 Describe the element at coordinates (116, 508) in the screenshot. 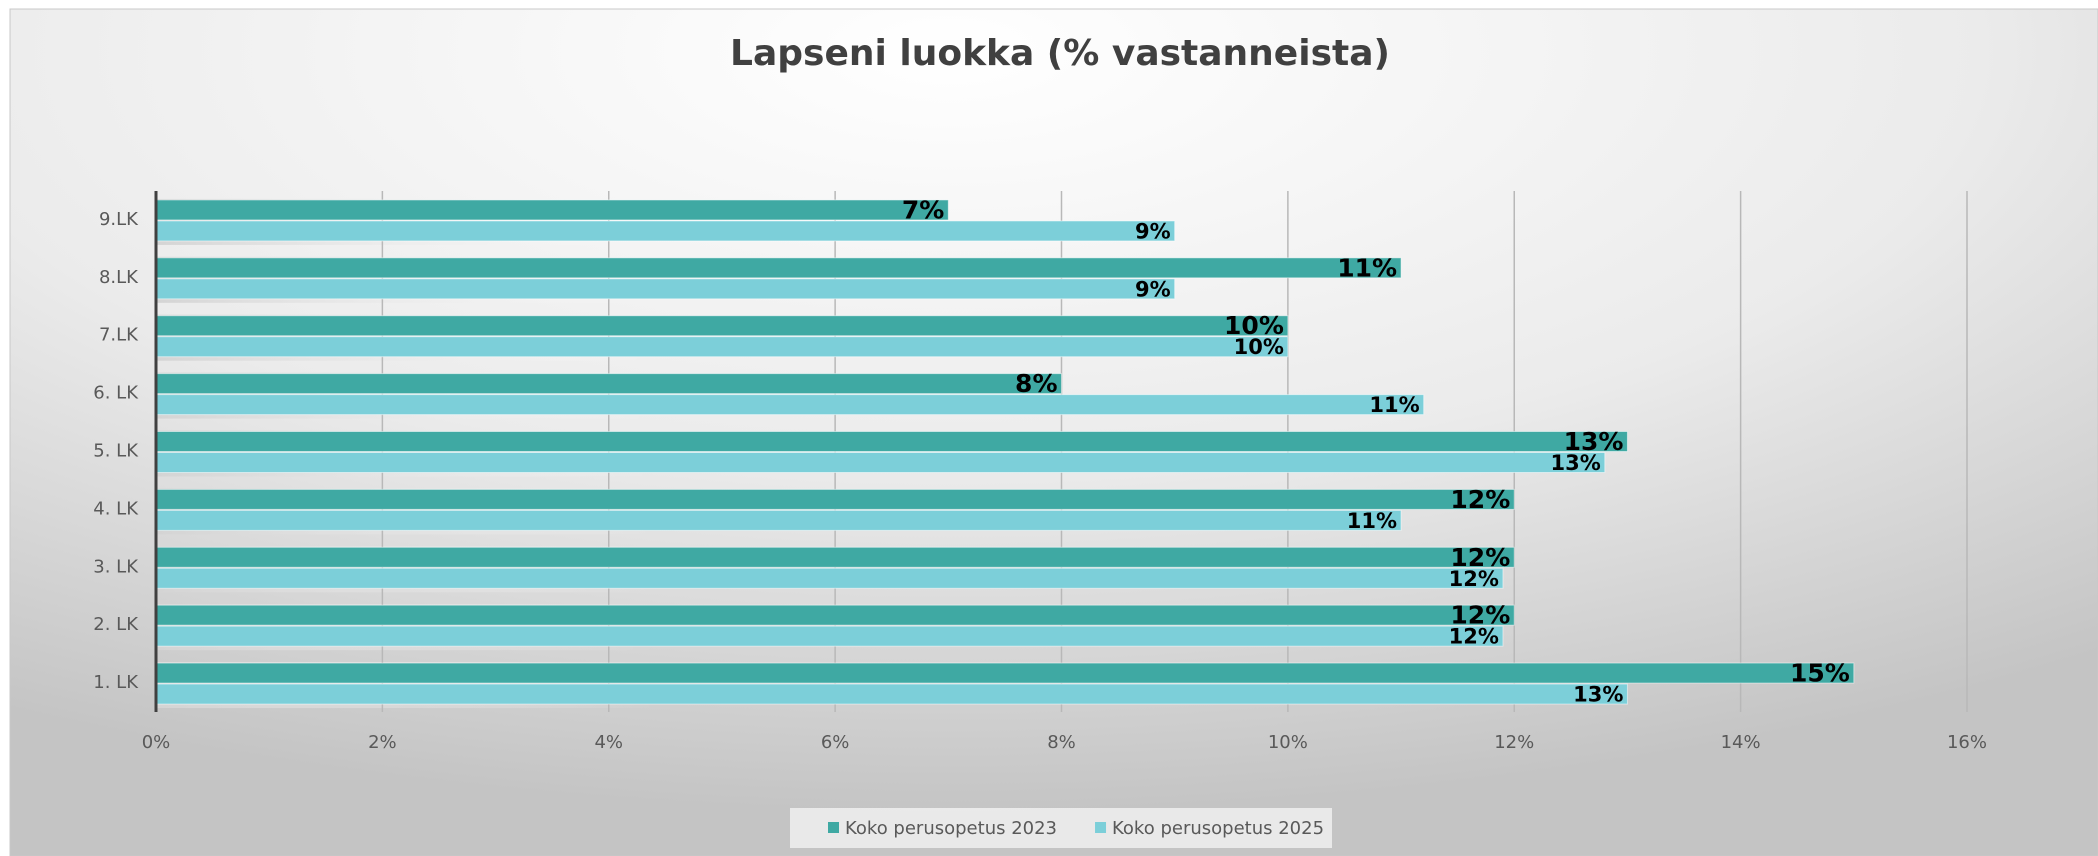

I see `y-tick-label: 4. LK` at that location.